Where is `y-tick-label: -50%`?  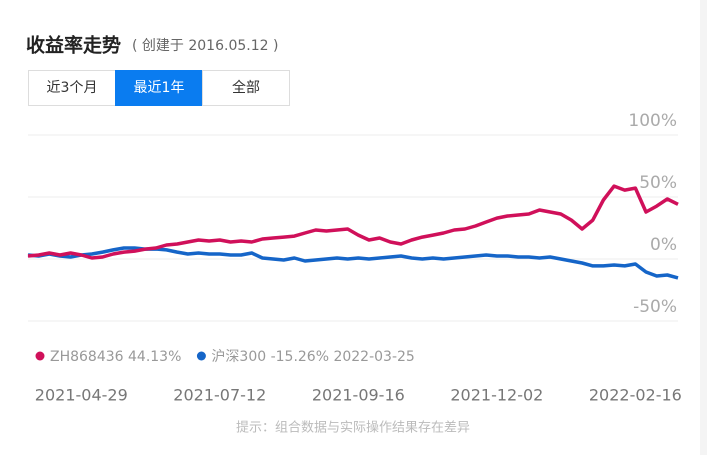 y-tick-label: -50% is located at coordinates (655, 307).